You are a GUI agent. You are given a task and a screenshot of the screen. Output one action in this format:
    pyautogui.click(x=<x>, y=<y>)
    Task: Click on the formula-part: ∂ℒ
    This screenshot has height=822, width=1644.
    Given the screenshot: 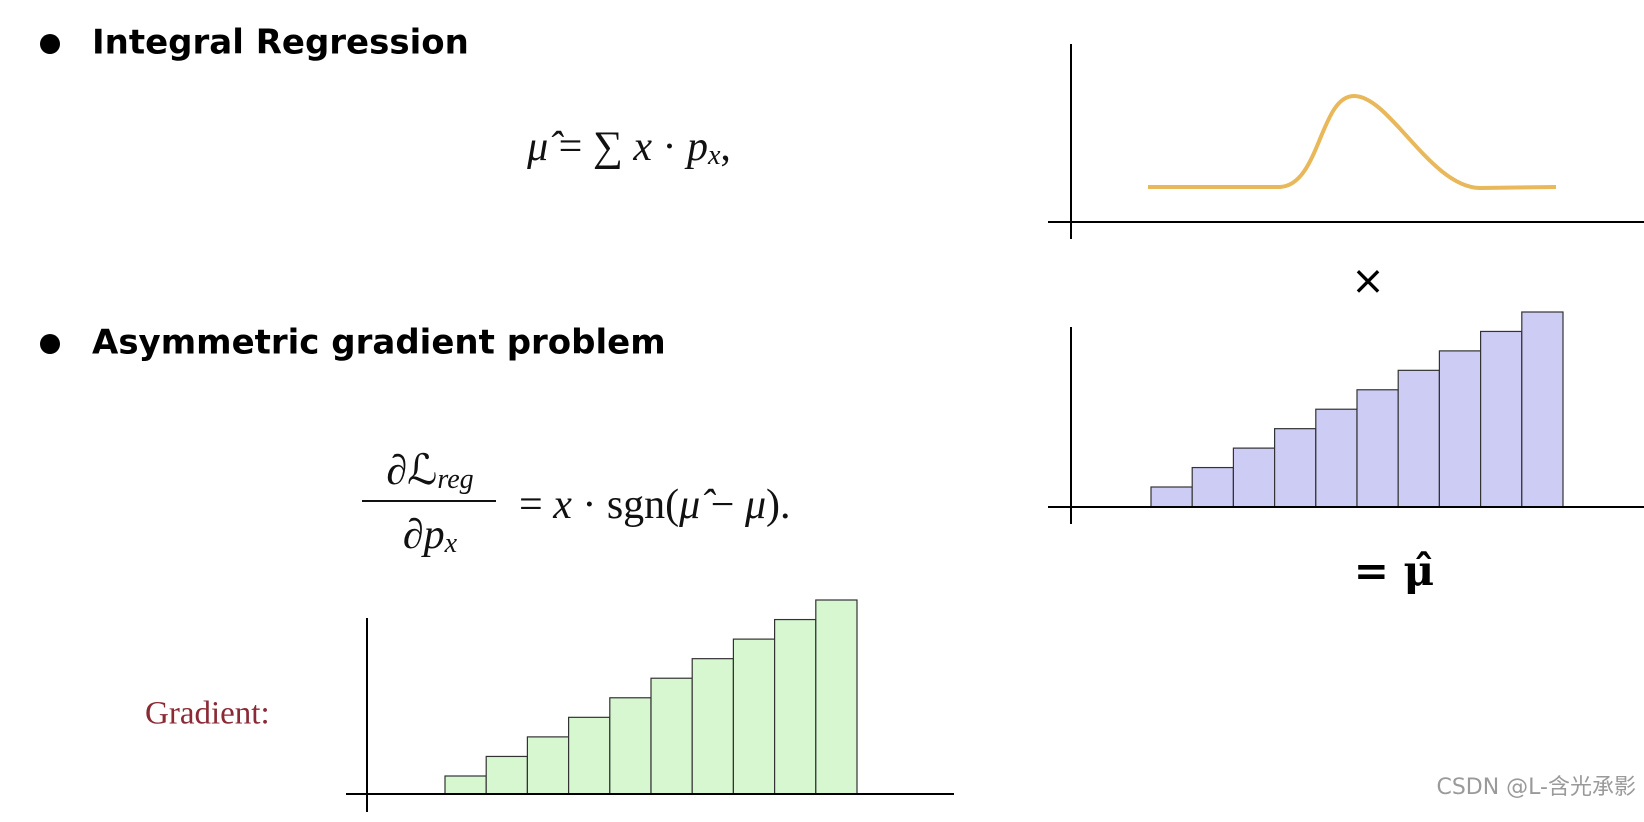 What is the action you would take?
    pyautogui.click(x=411, y=471)
    